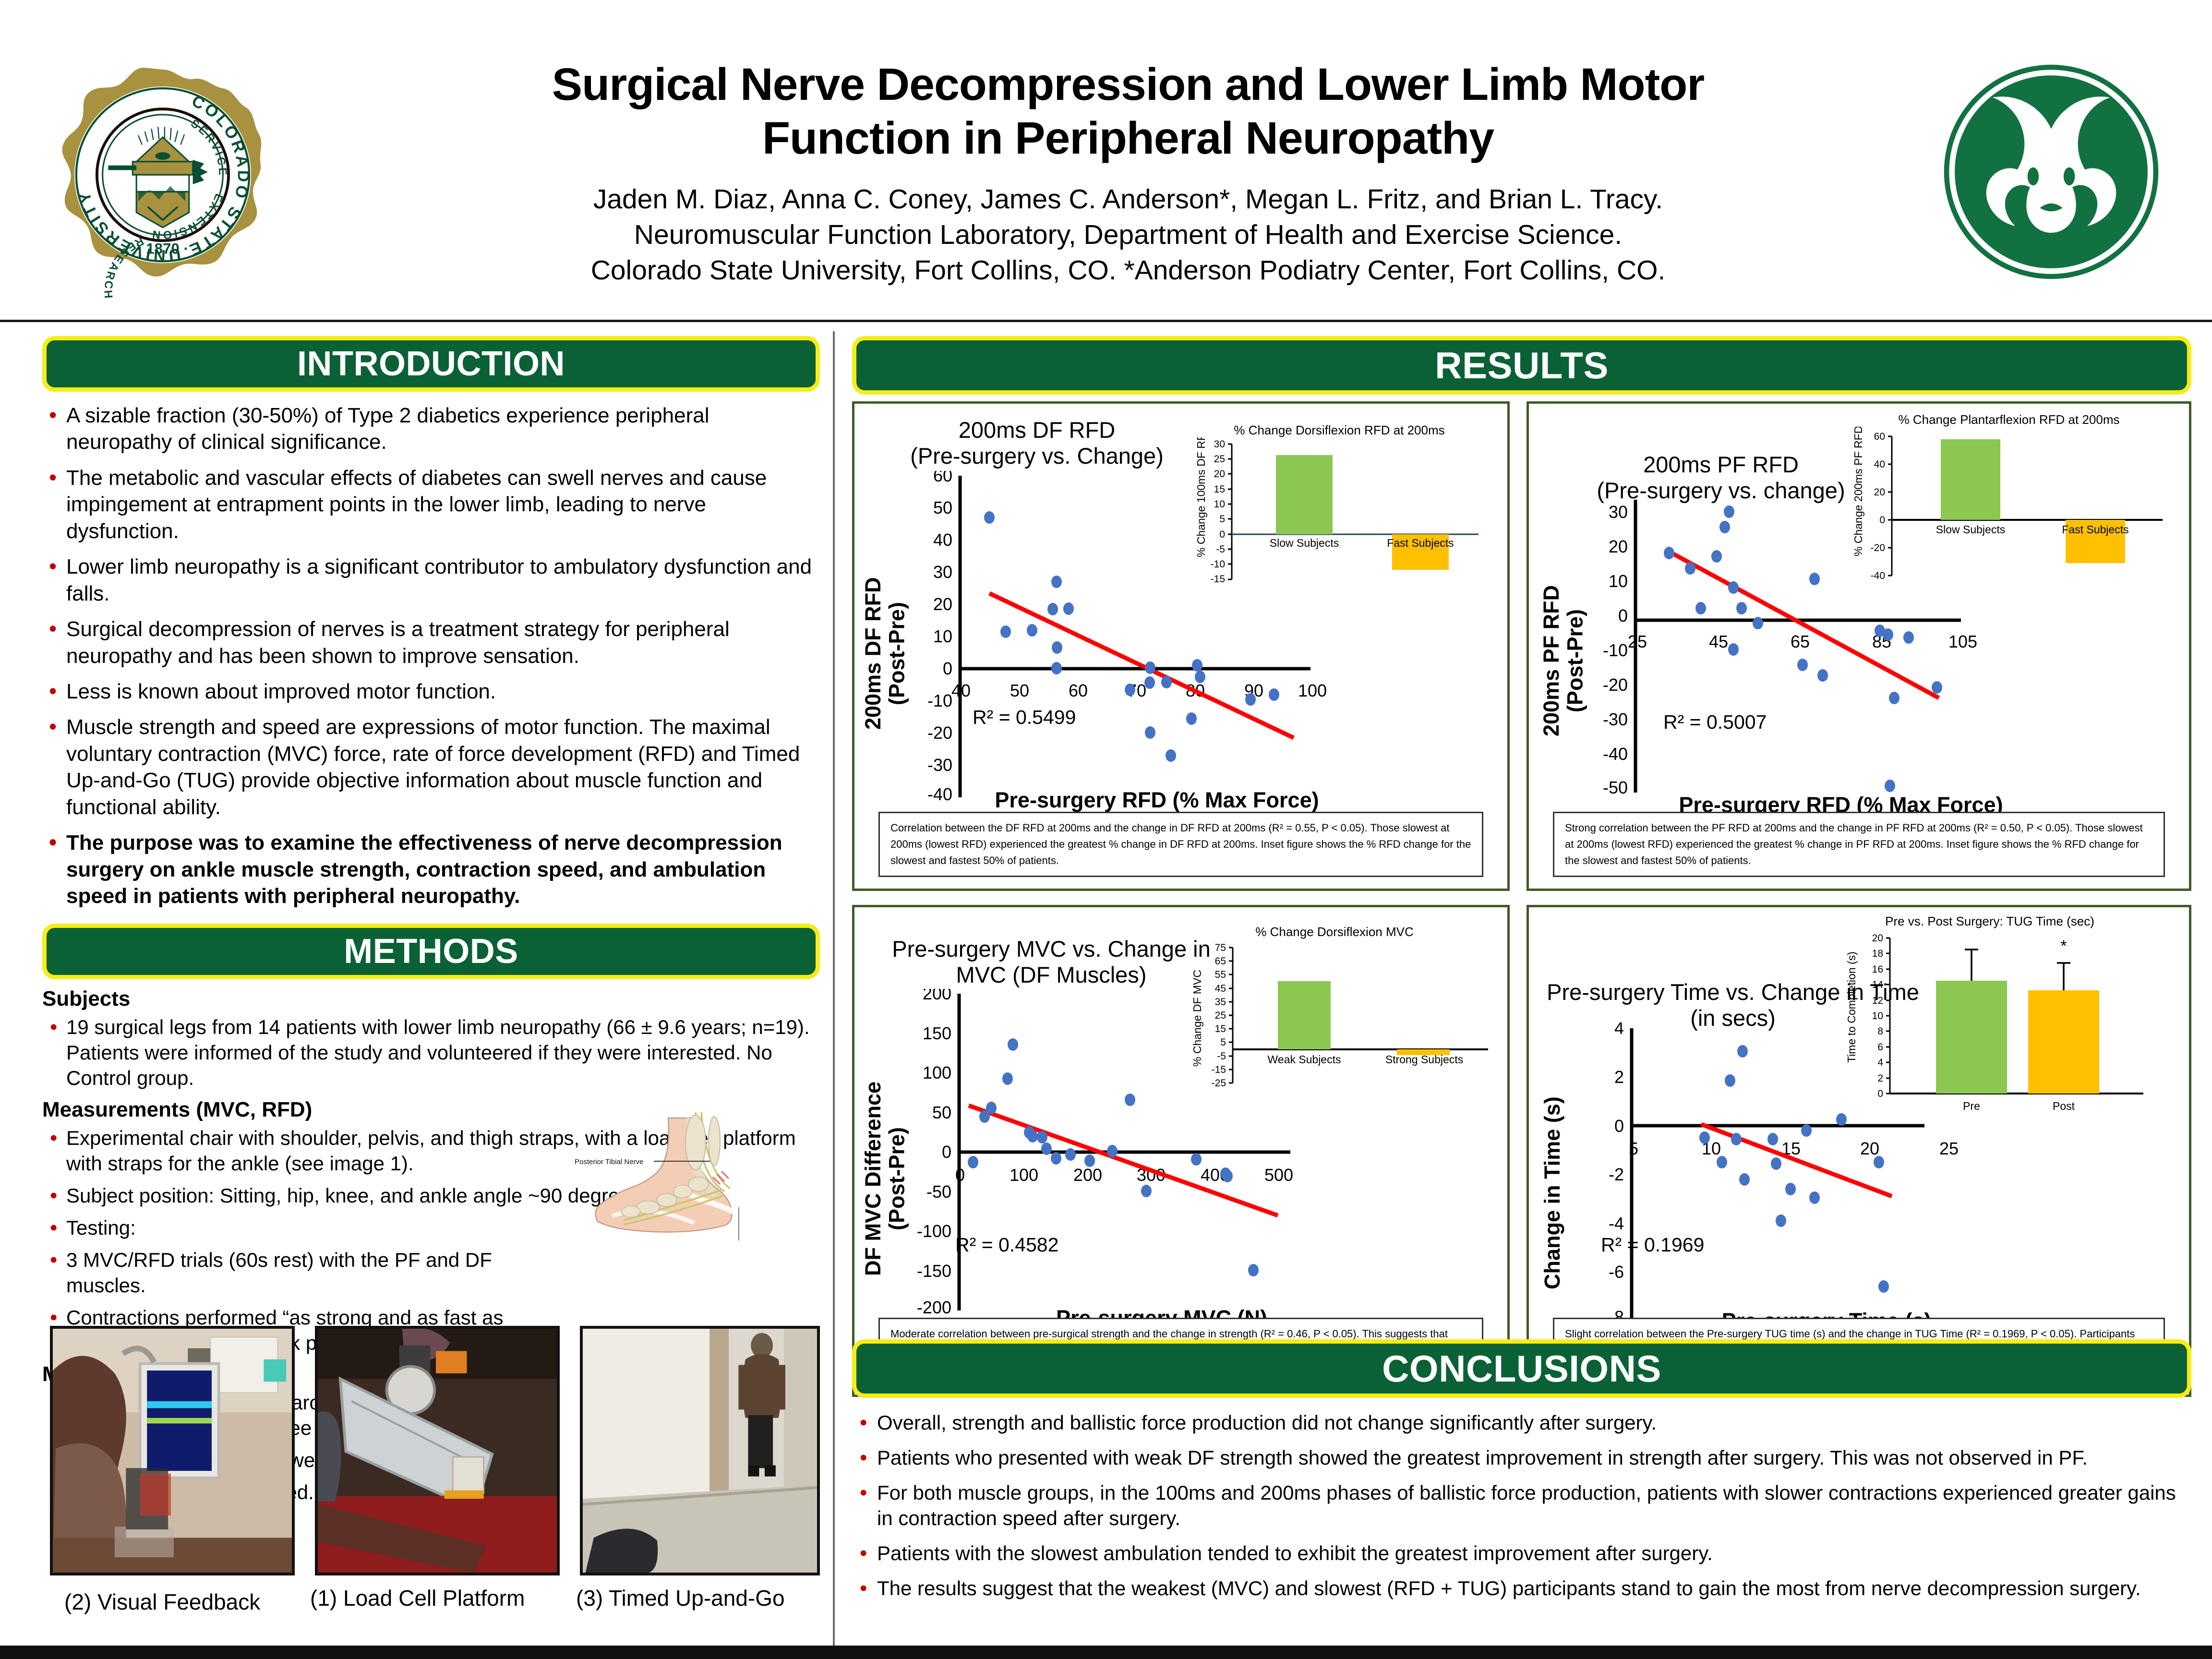  What do you see at coordinates (885, 653) in the screenshot?
I see `chart-ylabel-df-rfd: 200ms DF RFD (Post-Pre)` at bounding box center [885, 653].